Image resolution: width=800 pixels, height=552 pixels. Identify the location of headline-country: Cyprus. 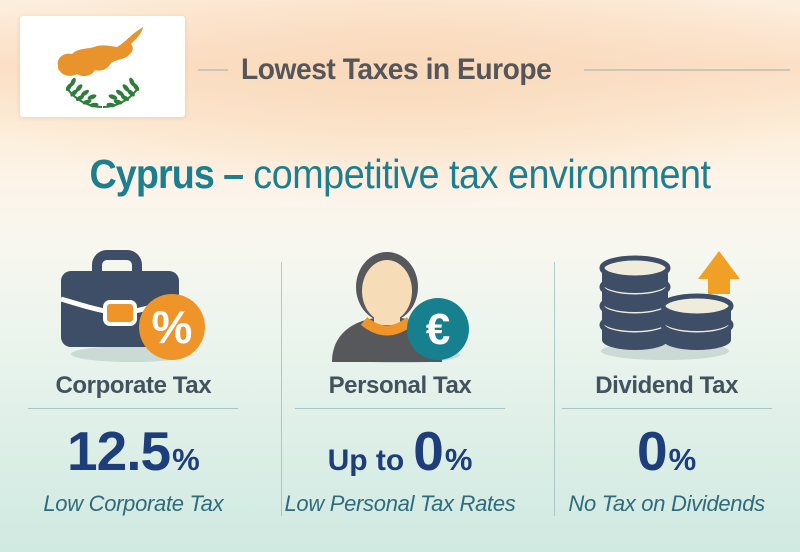
(151, 174).